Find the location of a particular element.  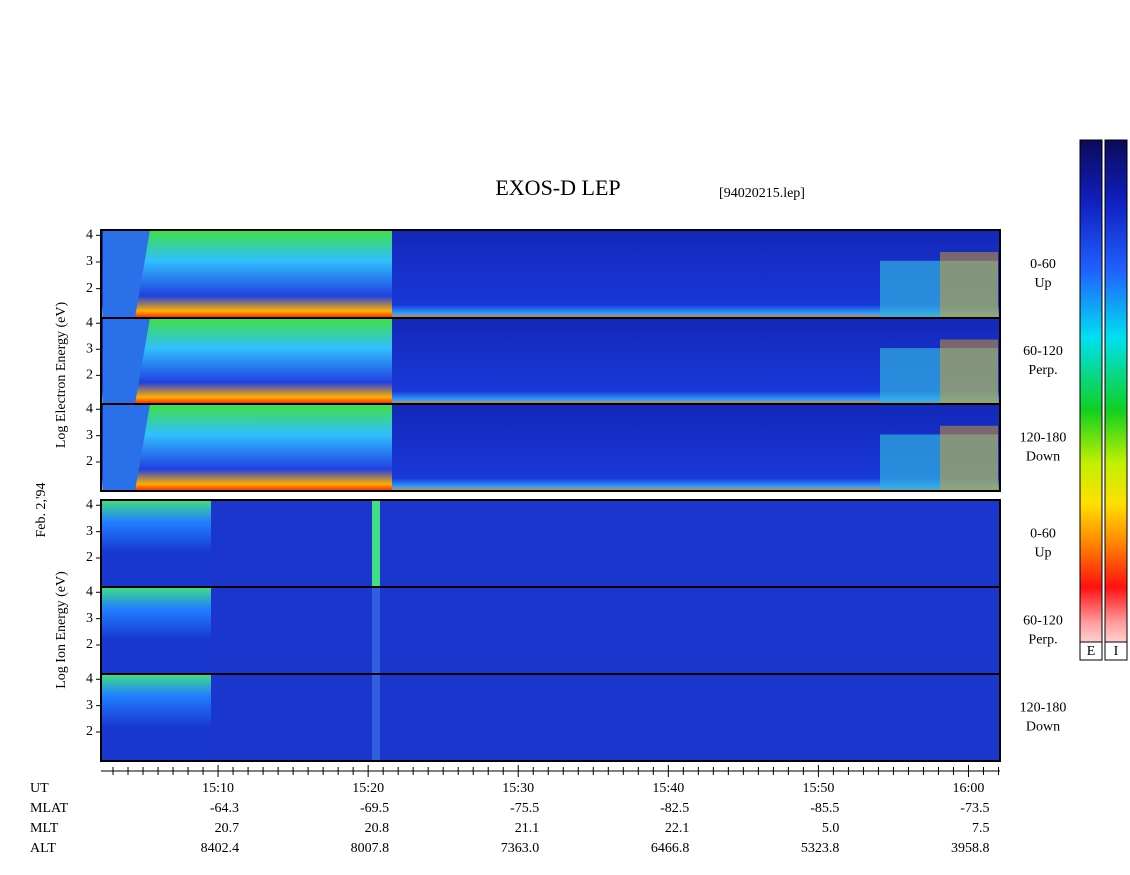

ephemeris-value: 8402.4 is located at coordinates (220, 848).